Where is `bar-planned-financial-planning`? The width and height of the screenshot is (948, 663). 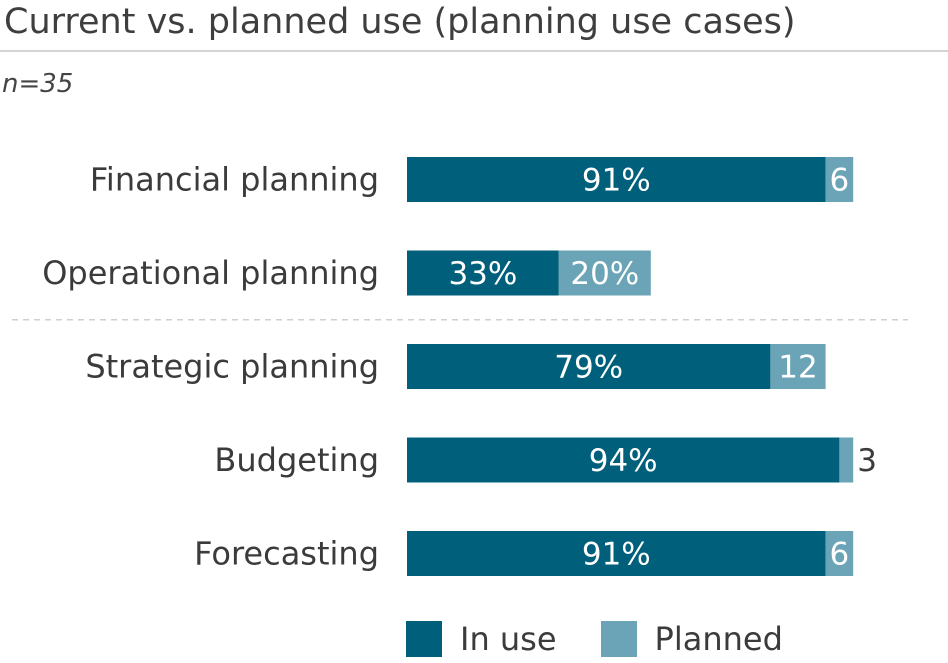
bar-planned-financial-planning is located at coordinates (839, 179).